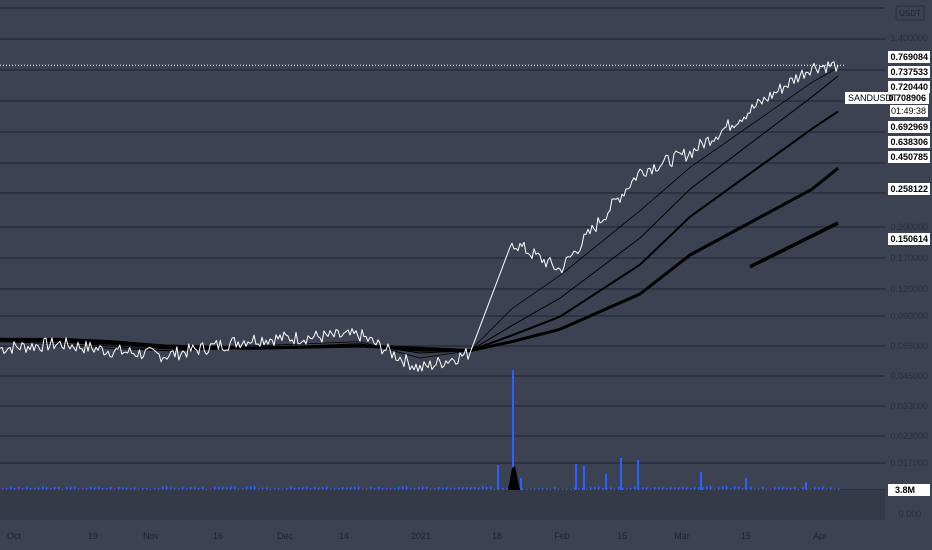 The width and height of the screenshot is (932, 550). What do you see at coordinates (820, 536) in the screenshot?
I see `x-tick-label: Apr` at bounding box center [820, 536].